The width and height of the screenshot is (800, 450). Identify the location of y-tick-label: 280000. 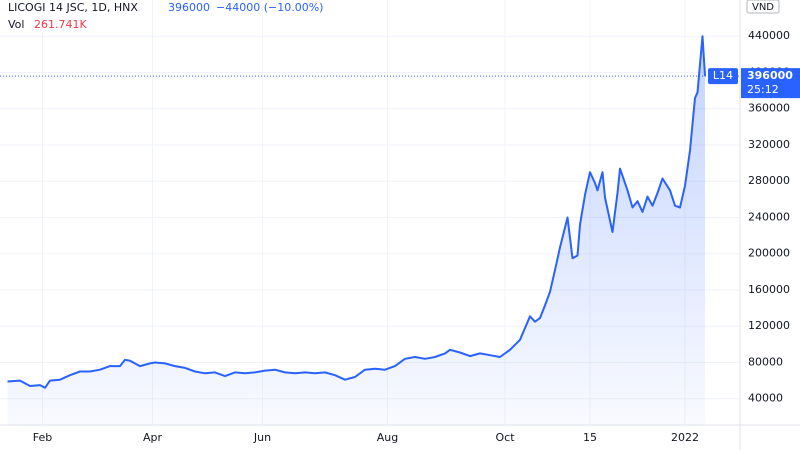
(769, 180).